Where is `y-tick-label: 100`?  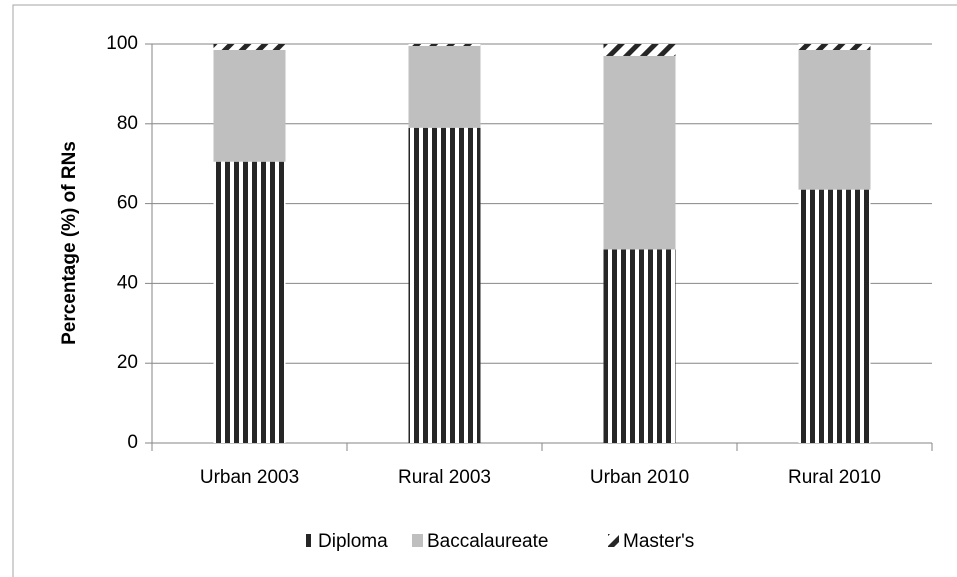
y-tick-label: 100 is located at coordinates (122, 43).